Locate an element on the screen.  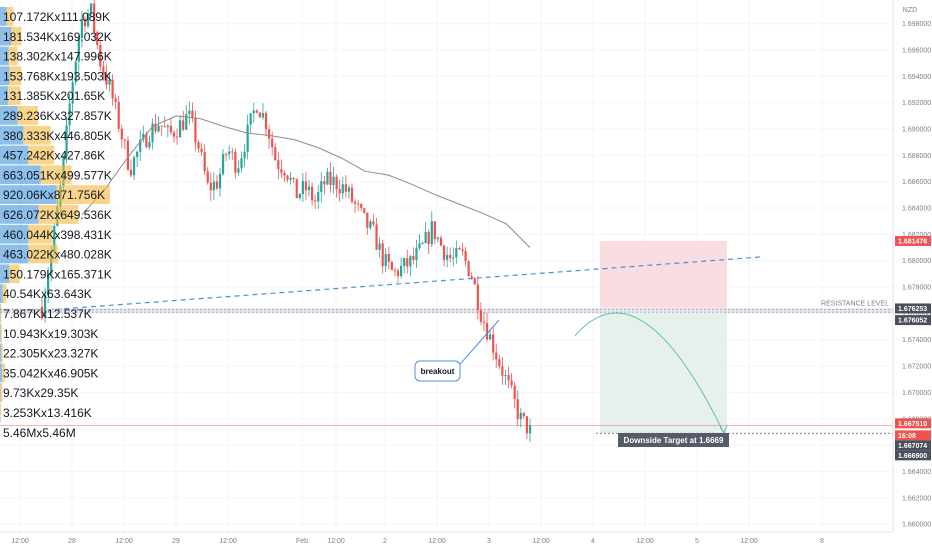
price-tick-label: 1.682000 is located at coordinates (916, 235).